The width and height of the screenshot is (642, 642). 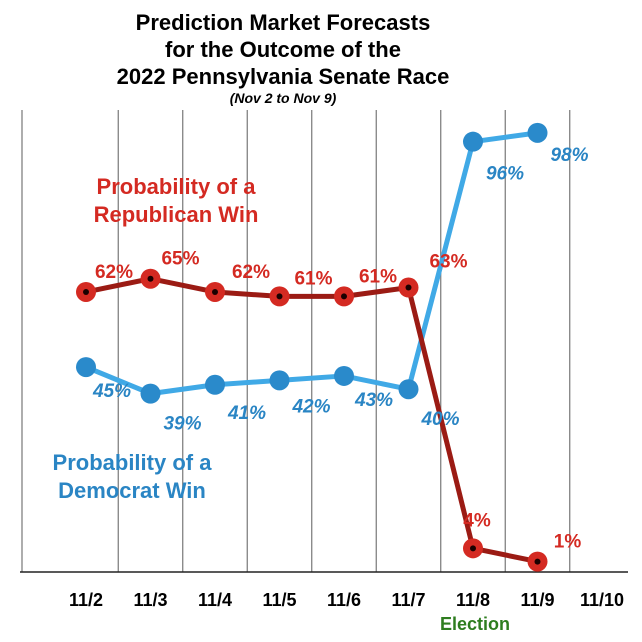 I want to click on rep-value-label: 63%, so click(x=448, y=262).